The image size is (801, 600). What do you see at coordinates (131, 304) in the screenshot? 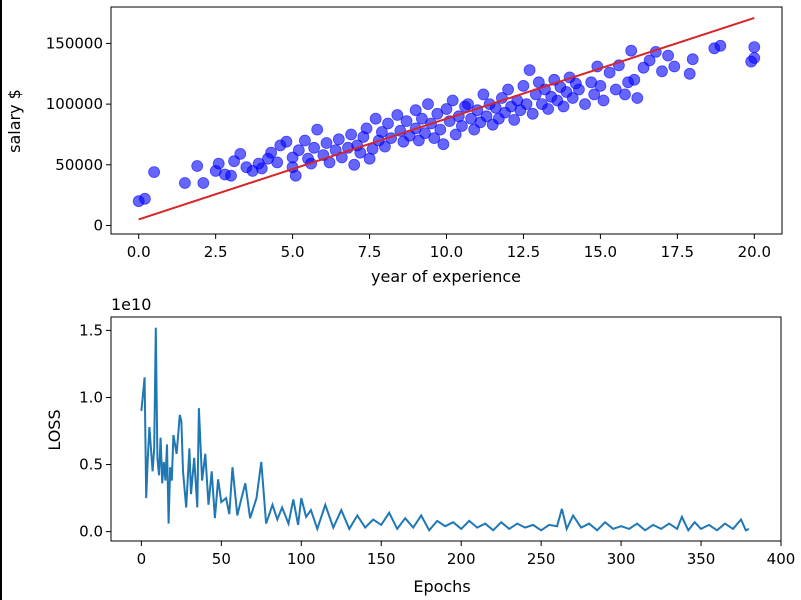
I see `y-axis-offset-label: 1e10` at bounding box center [131, 304].